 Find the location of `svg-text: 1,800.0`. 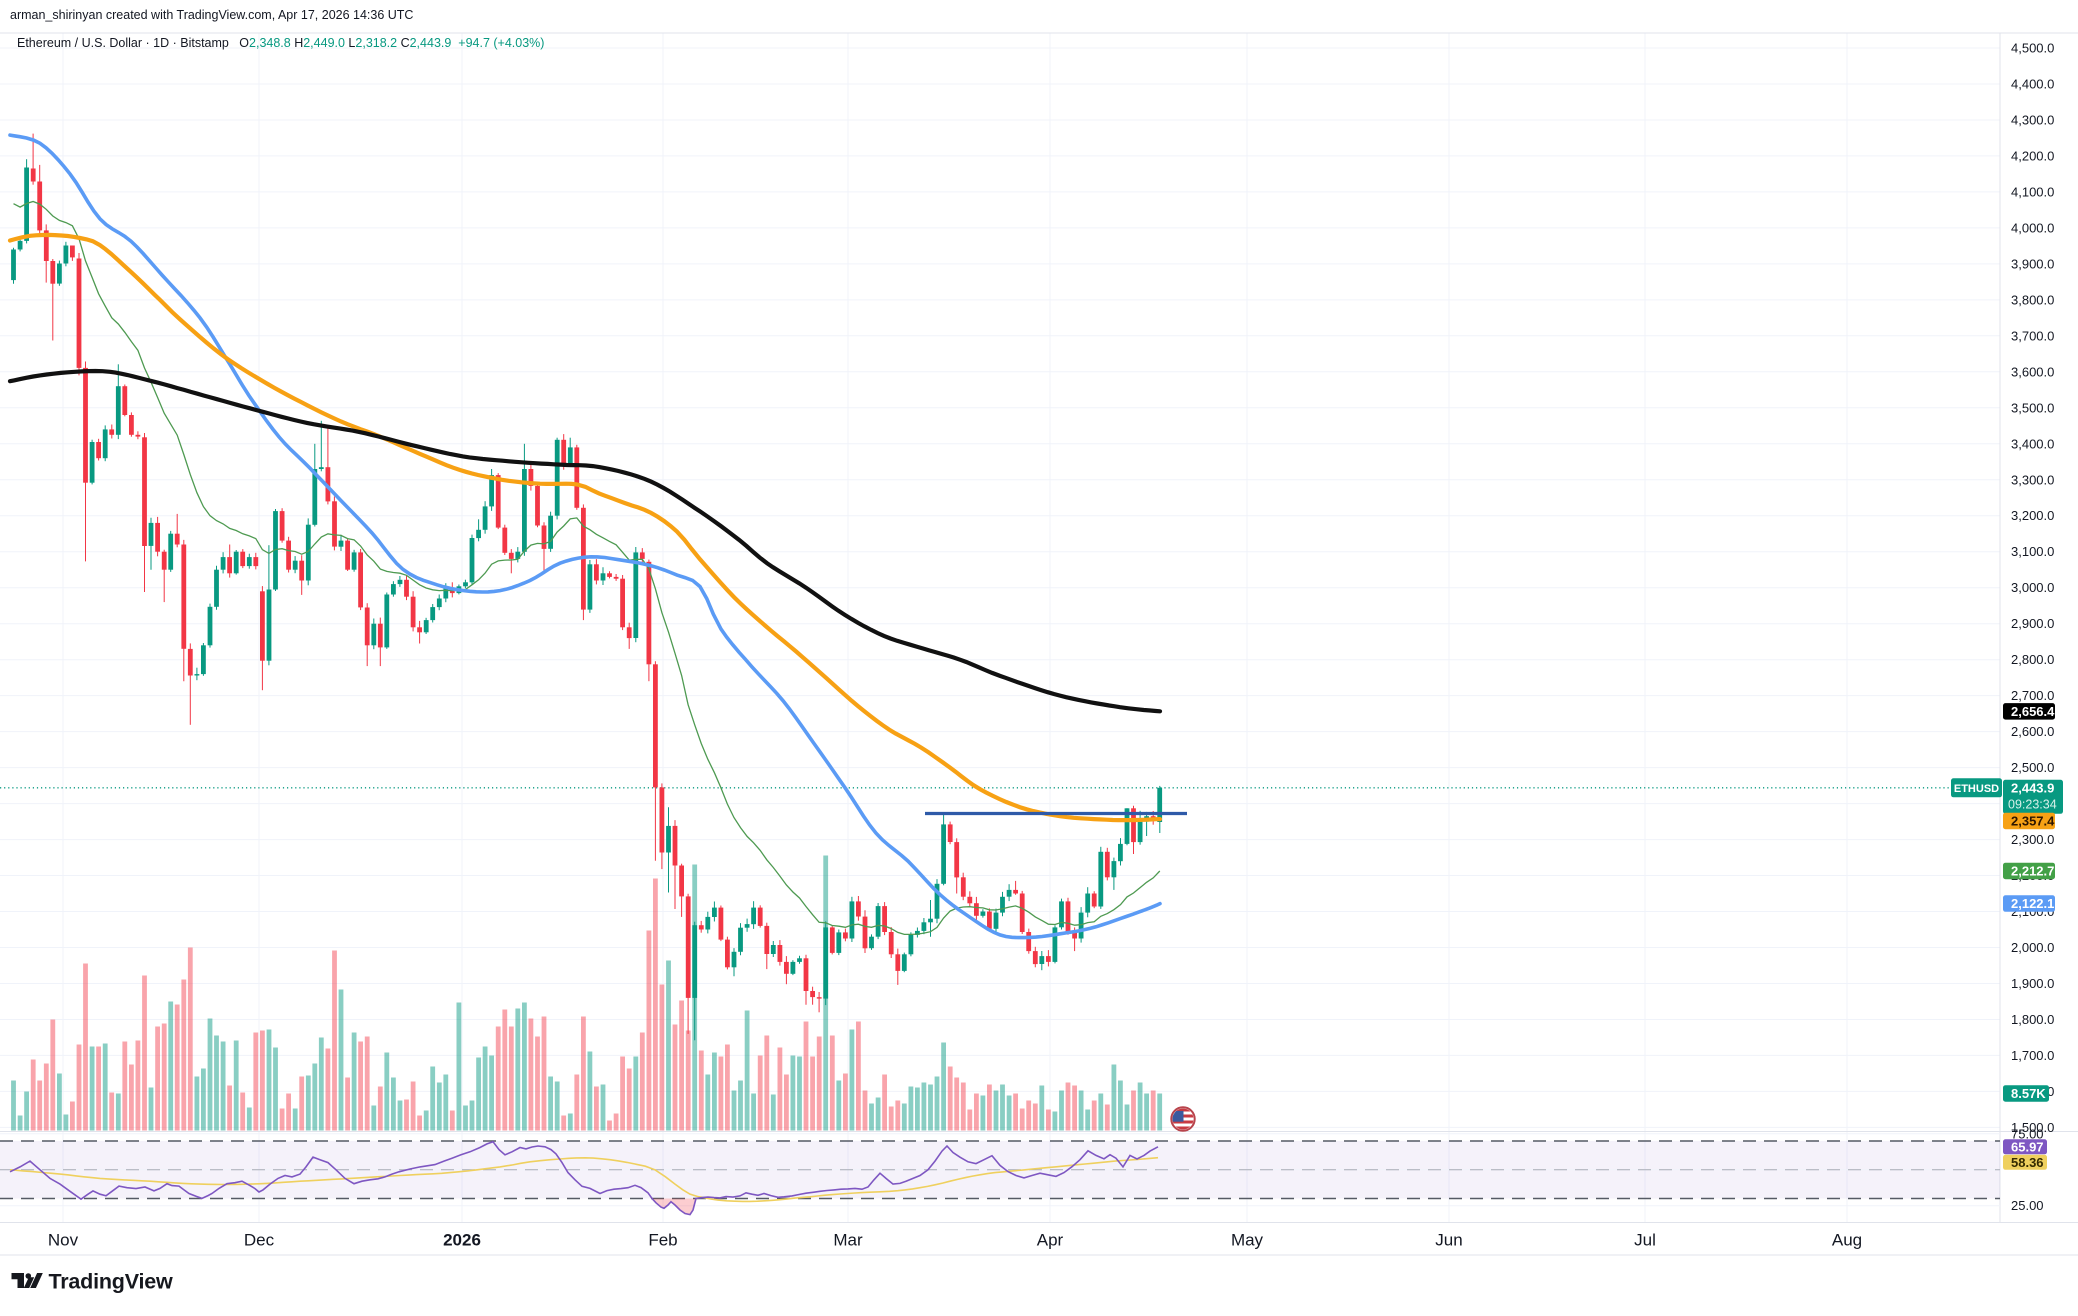

svg-text: 1,800.0 is located at coordinates (2032, 1019).